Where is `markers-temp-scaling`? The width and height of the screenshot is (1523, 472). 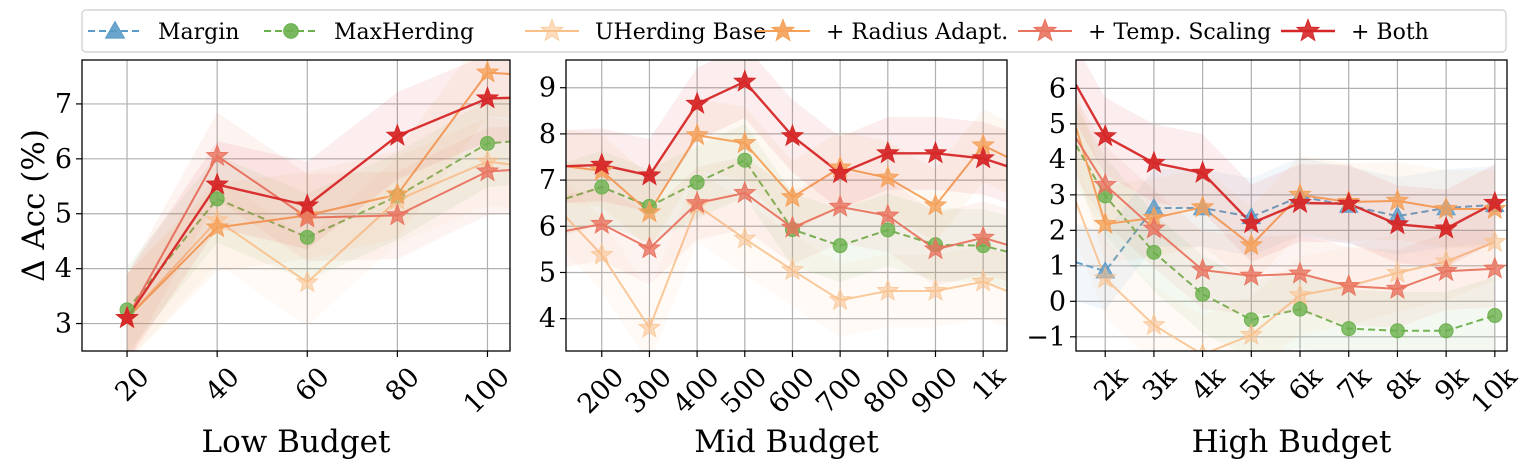 markers-temp-scaling is located at coordinates (1300, 235).